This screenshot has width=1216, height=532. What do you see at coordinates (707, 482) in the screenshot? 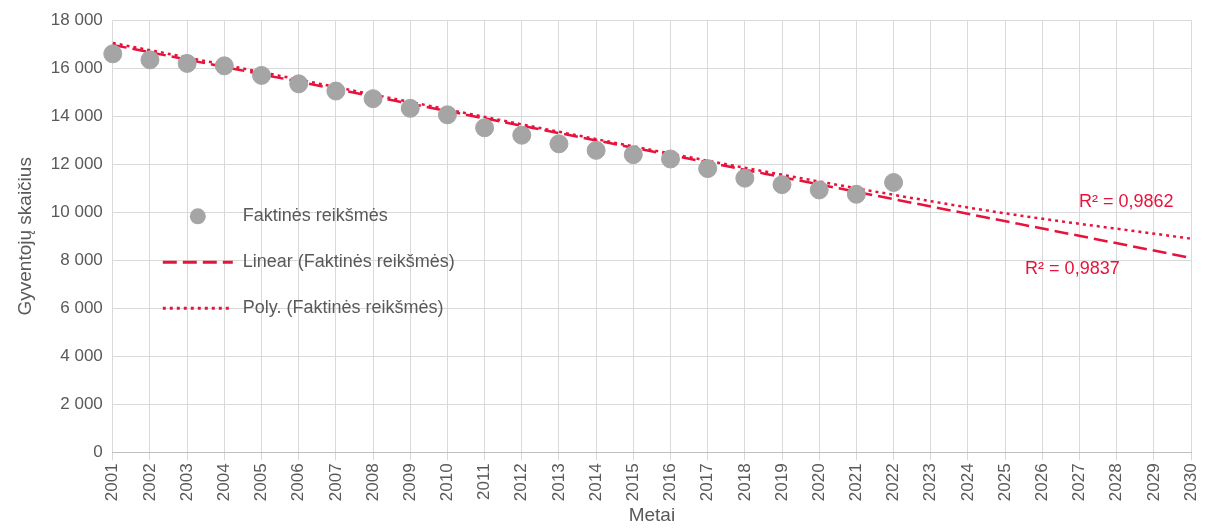
I see `x-tick-label: 2017` at bounding box center [707, 482].